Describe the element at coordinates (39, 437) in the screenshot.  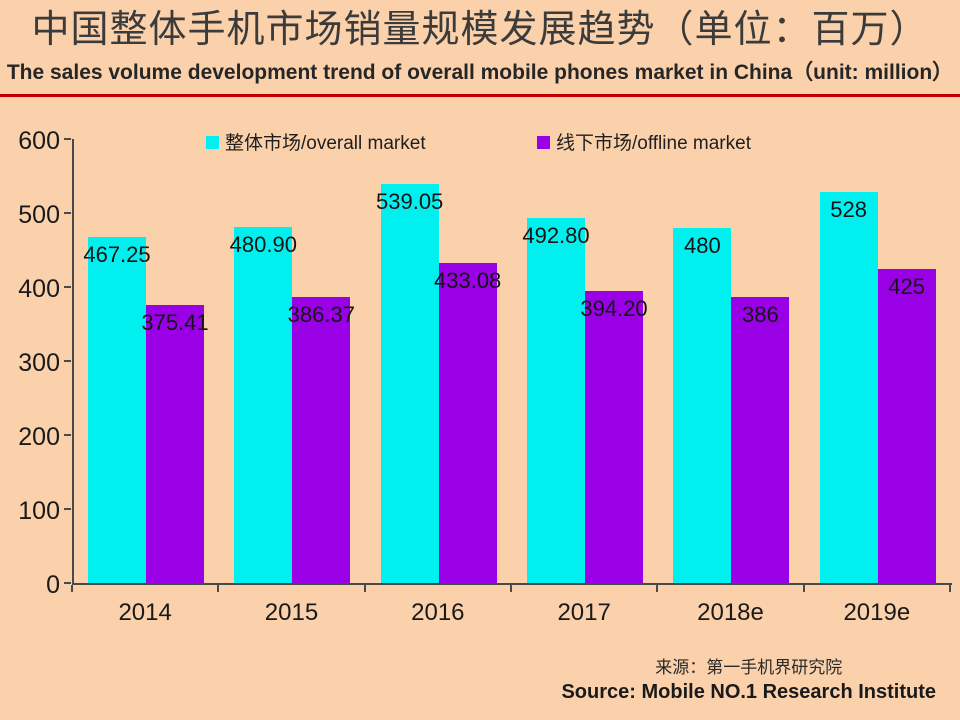
I see `y-axis-tick-label: 200` at that location.